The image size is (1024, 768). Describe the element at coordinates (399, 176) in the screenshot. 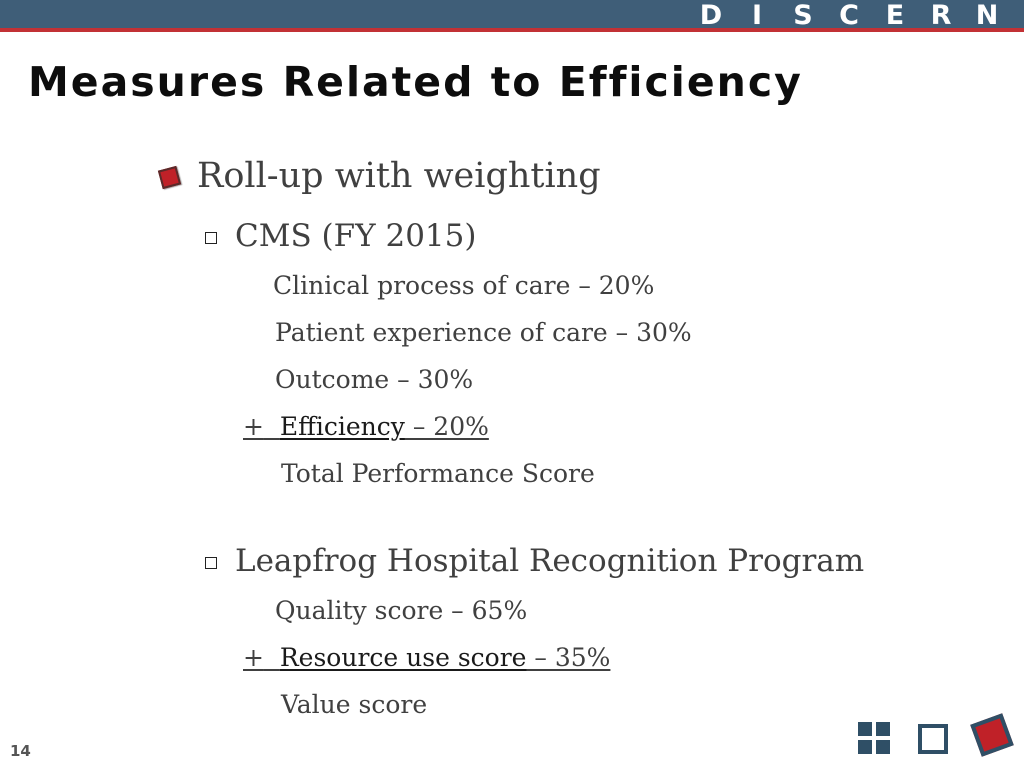

I see `bullet-level1-text: Roll-up with weighting` at that location.